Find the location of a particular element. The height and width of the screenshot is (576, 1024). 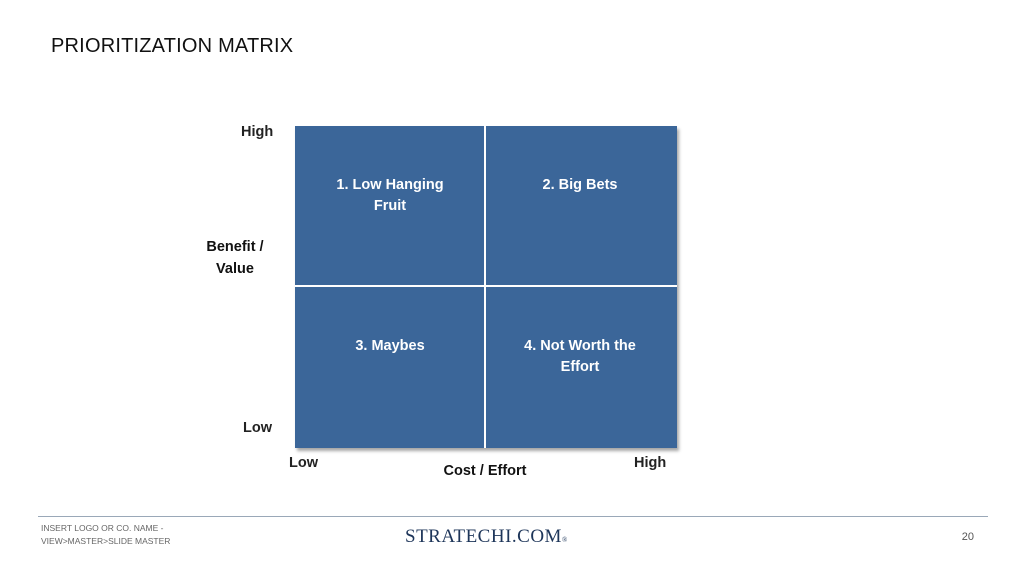

x-axis-high-label: High is located at coordinates (650, 463).